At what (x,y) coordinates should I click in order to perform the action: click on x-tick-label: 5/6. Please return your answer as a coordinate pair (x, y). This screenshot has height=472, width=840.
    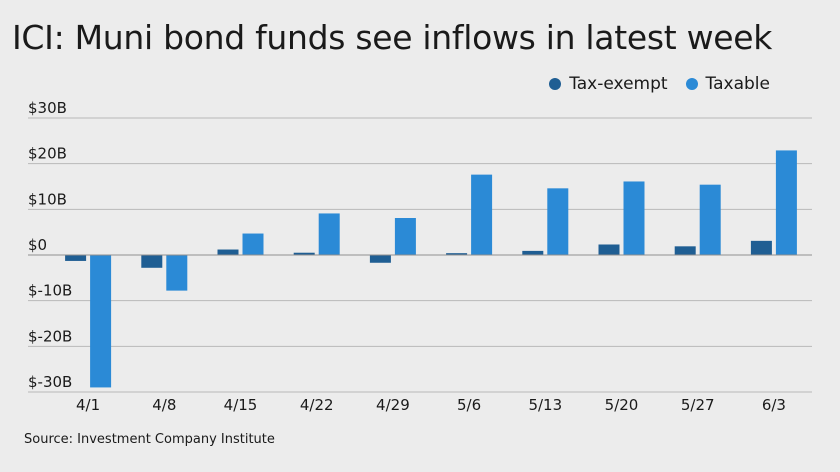
    Looking at the image, I should click on (469, 405).